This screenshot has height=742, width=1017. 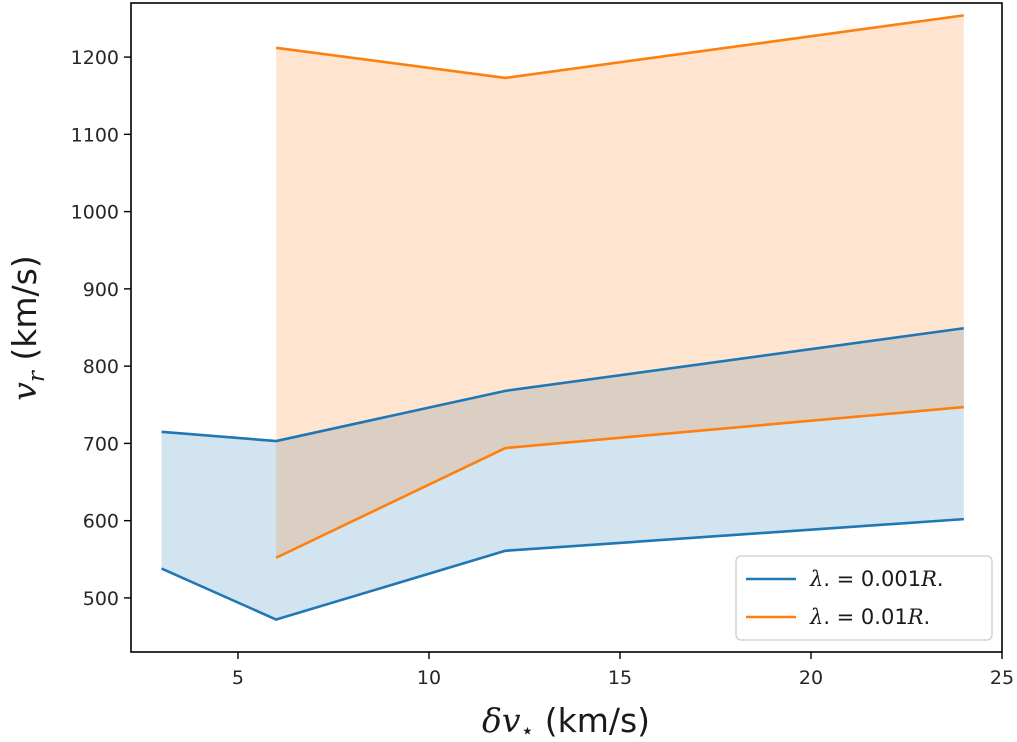 I want to click on legend-box, so click(x=864, y=598).